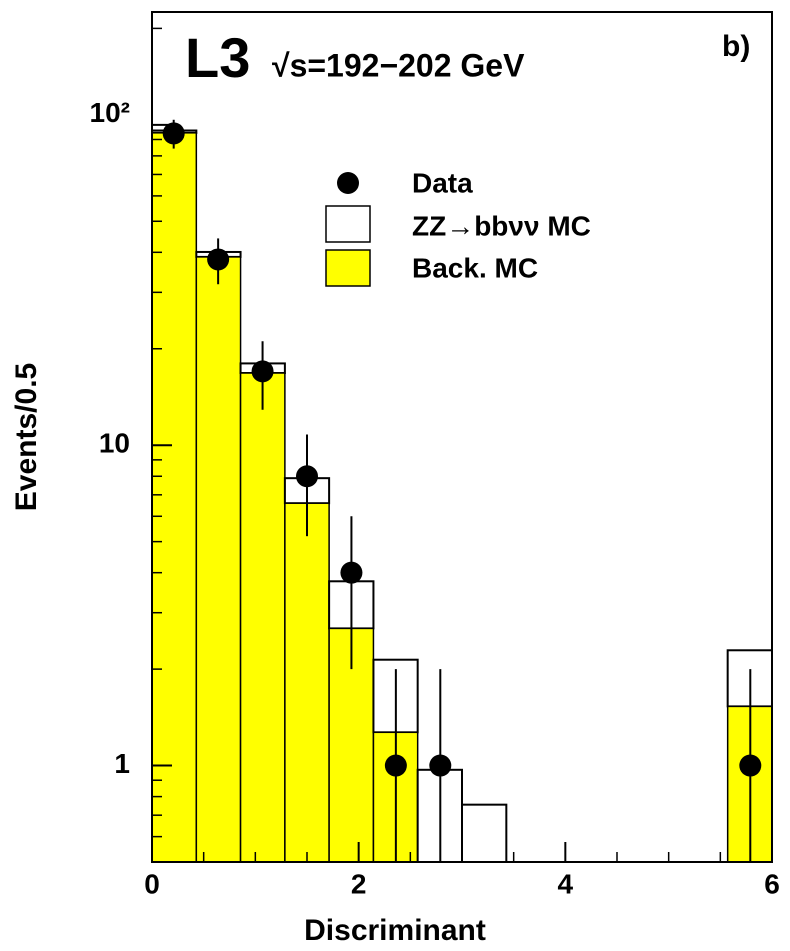  What do you see at coordinates (395, 930) in the screenshot?
I see `x-axis-label: Discriminant` at bounding box center [395, 930].